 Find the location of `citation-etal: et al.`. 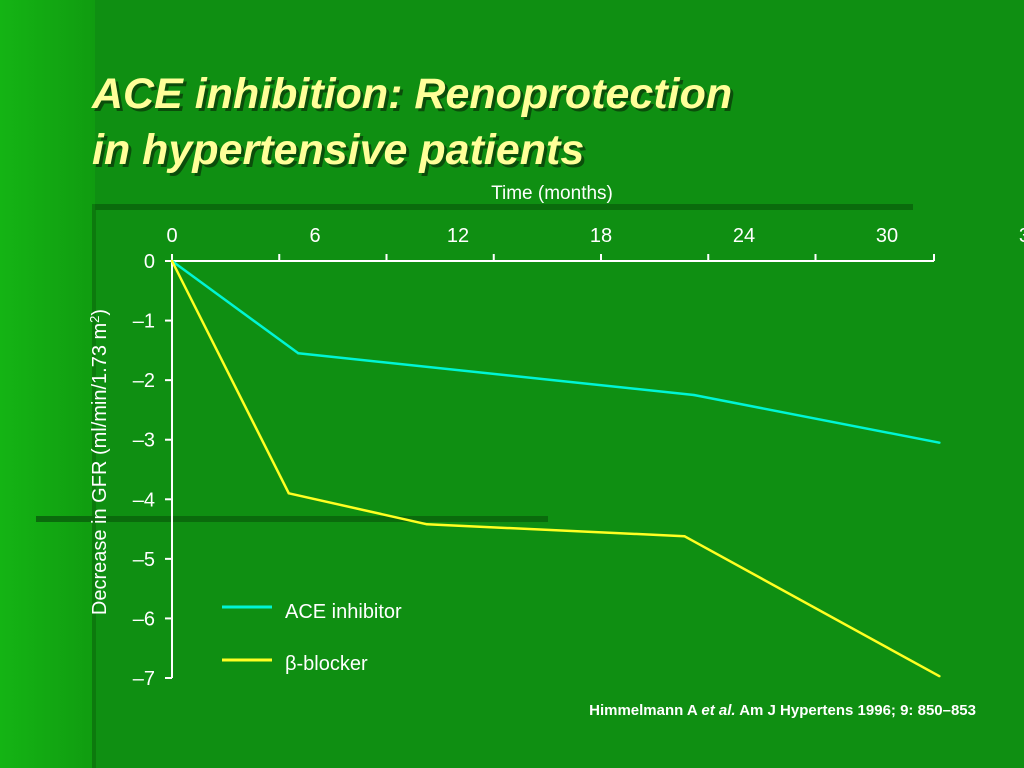

citation-etal: et al. is located at coordinates (718, 710).